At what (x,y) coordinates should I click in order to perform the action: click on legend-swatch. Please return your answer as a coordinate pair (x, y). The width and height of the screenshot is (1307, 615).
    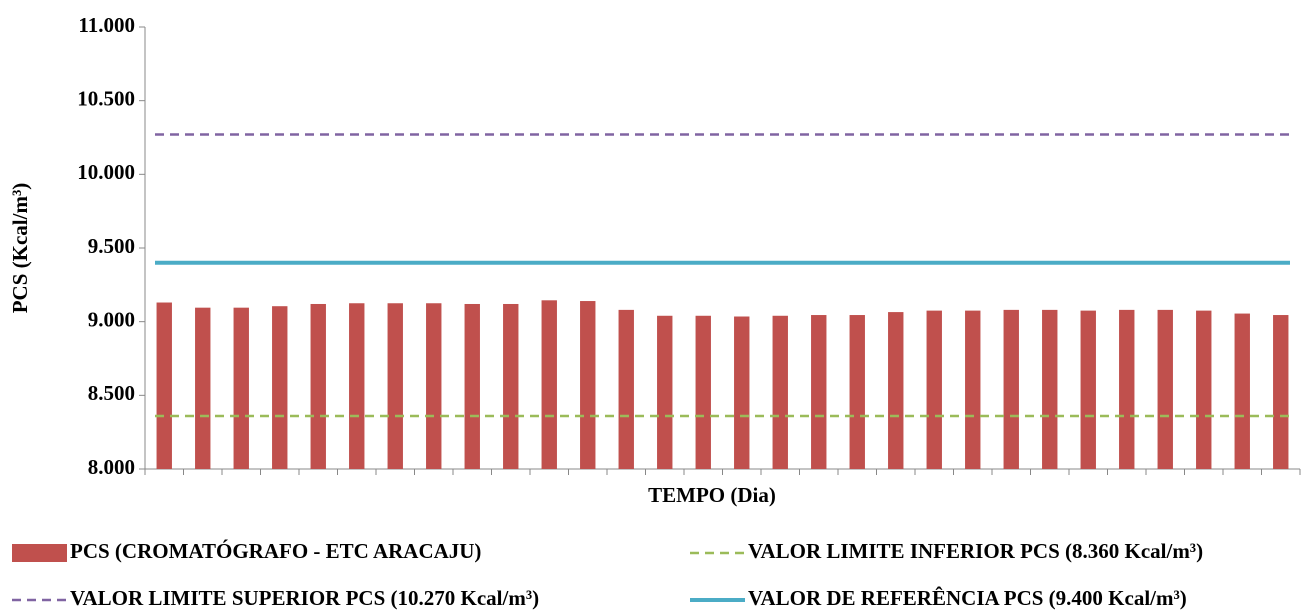
    Looking at the image, I should click on (39, 553).